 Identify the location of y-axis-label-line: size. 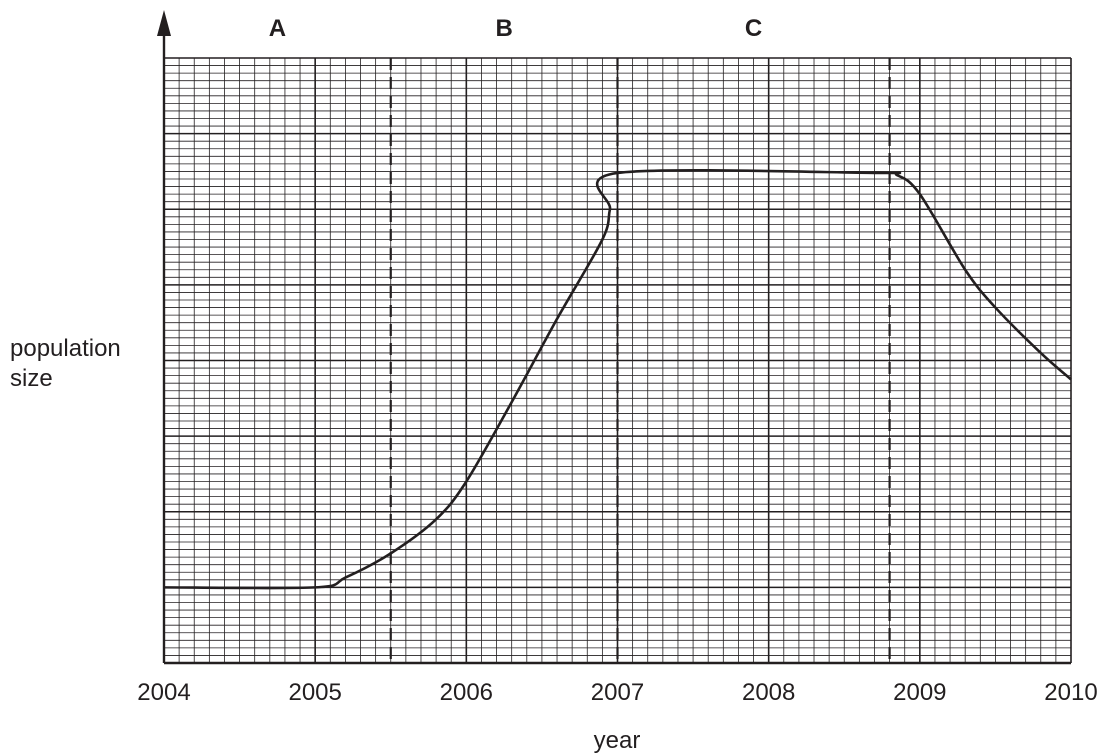
(31, 378).